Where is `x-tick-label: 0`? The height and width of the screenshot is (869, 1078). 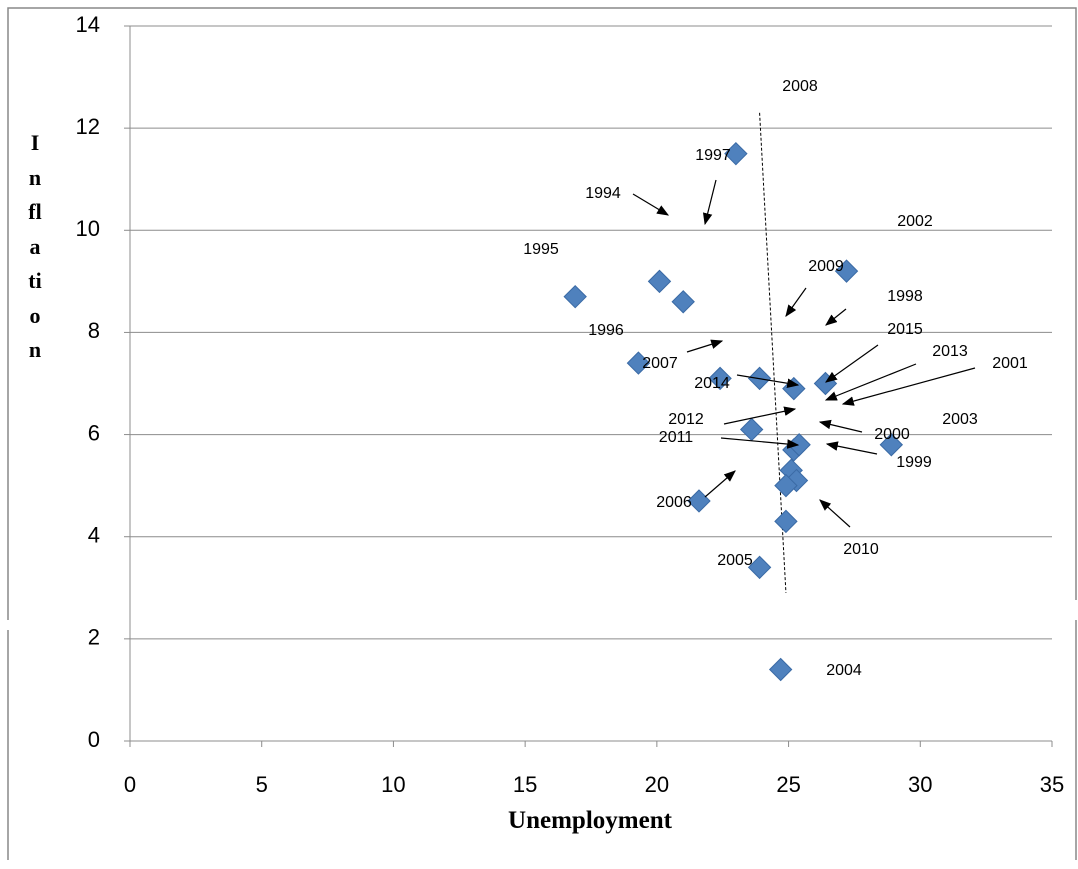
x-tick-label: 0 is located at coordinates (130, 784).